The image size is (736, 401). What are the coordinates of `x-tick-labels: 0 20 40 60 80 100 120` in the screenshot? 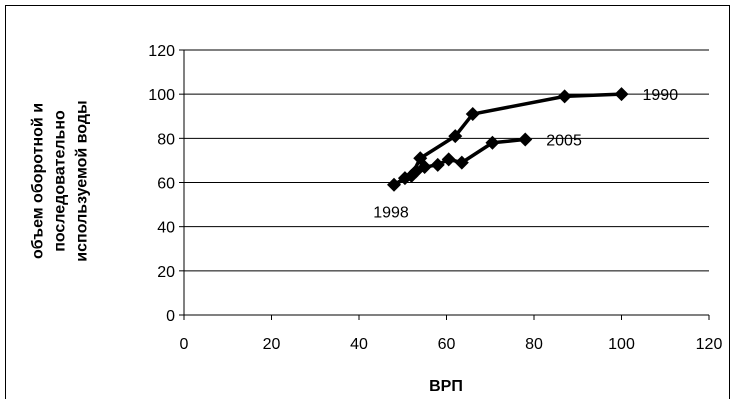 It's located at (451, 344).